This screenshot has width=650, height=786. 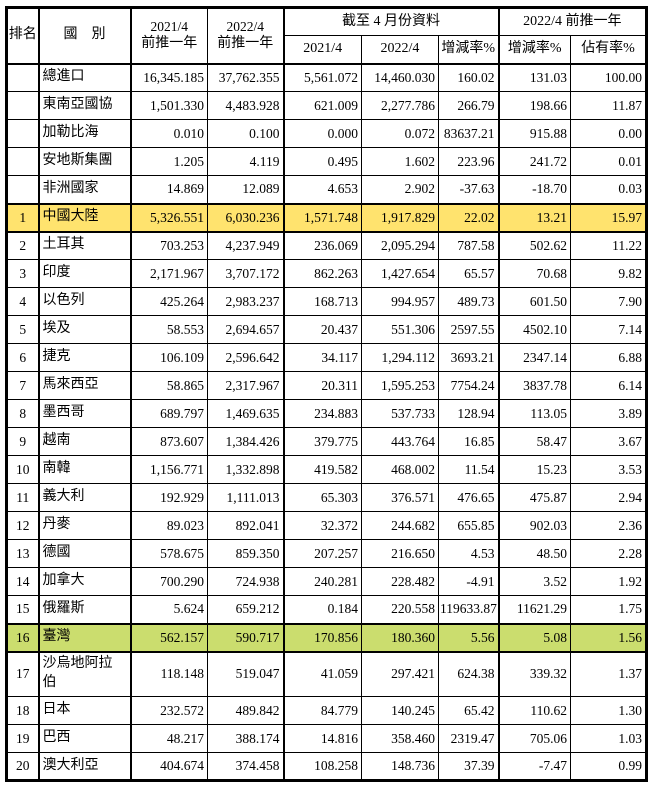 I want to click on value-cell: 58.865, so click(x=168, y=385).